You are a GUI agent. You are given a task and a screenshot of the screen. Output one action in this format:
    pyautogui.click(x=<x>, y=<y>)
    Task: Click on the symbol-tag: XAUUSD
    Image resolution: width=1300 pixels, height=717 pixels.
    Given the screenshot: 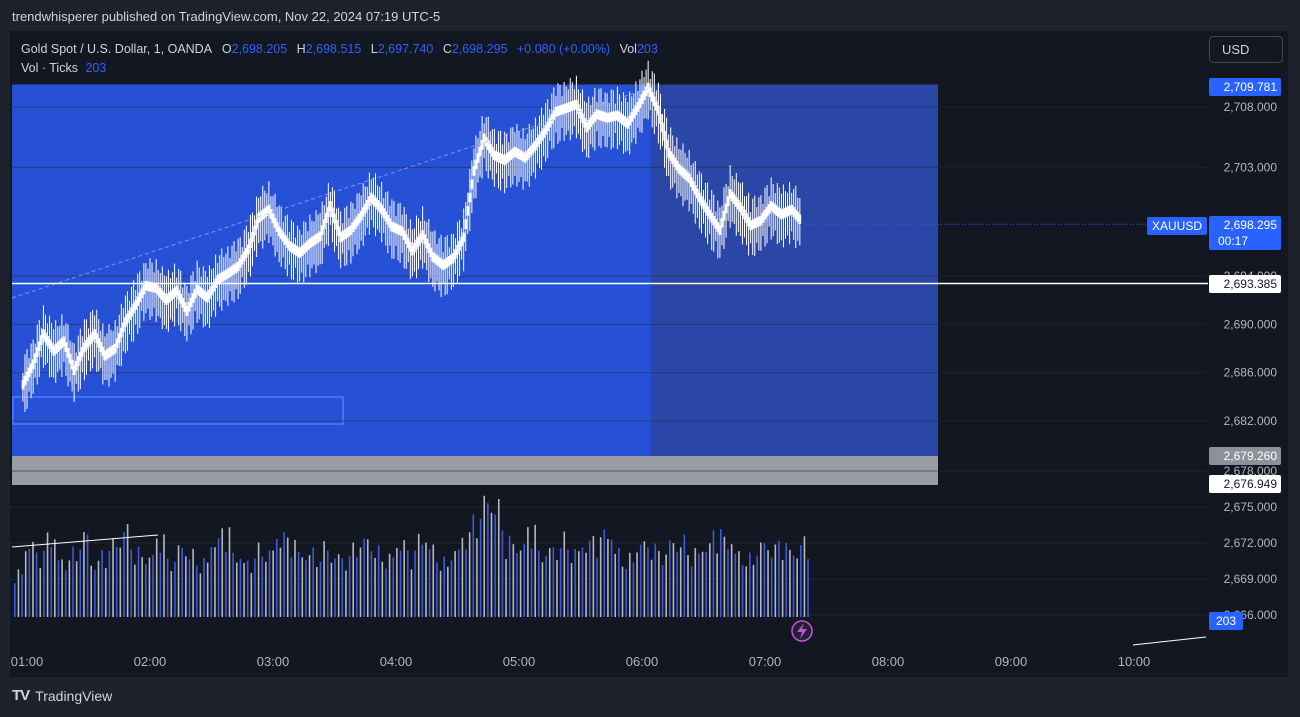 What is the action you would take?
    pyautogui.click(x=1177, y=226)
    